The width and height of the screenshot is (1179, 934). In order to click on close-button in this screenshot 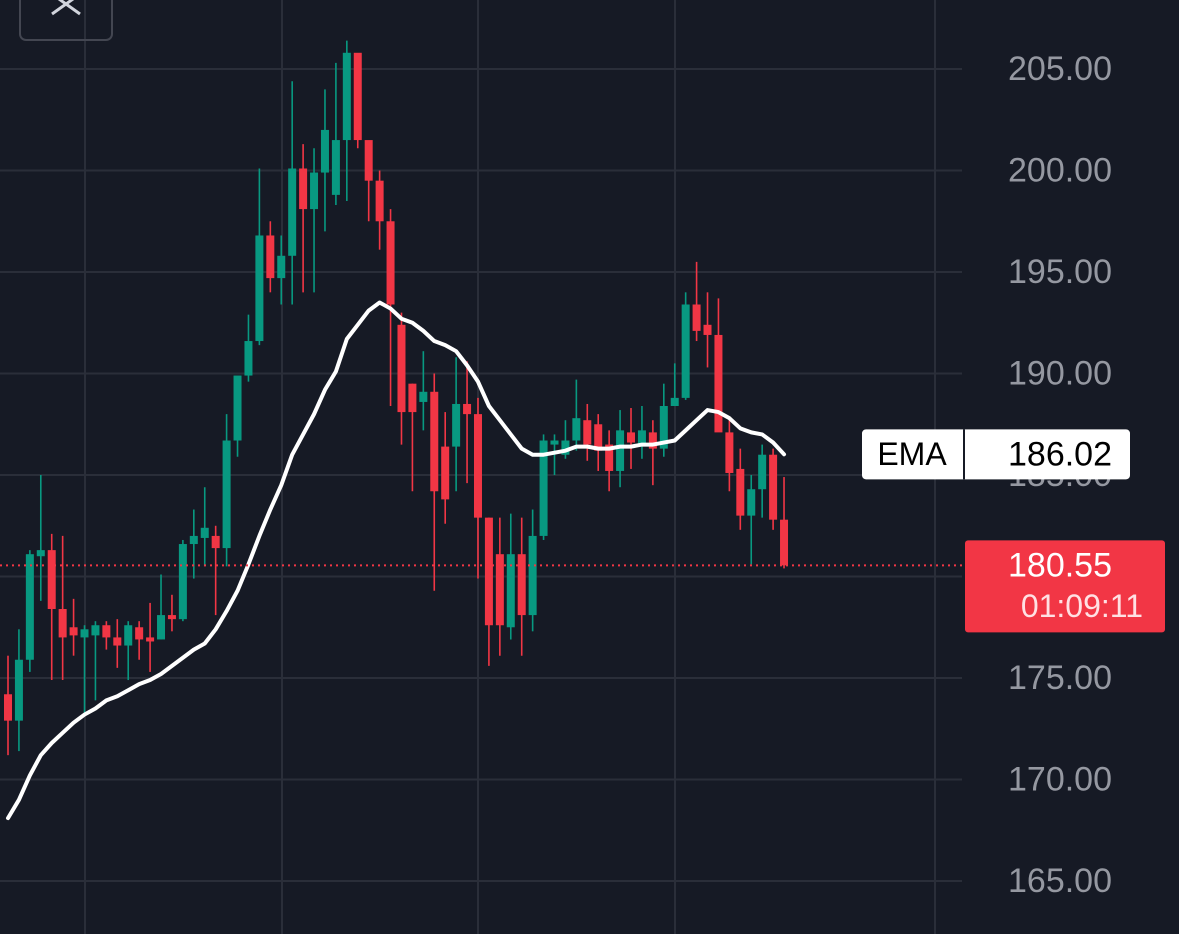, I will do `click(66, 20)`.